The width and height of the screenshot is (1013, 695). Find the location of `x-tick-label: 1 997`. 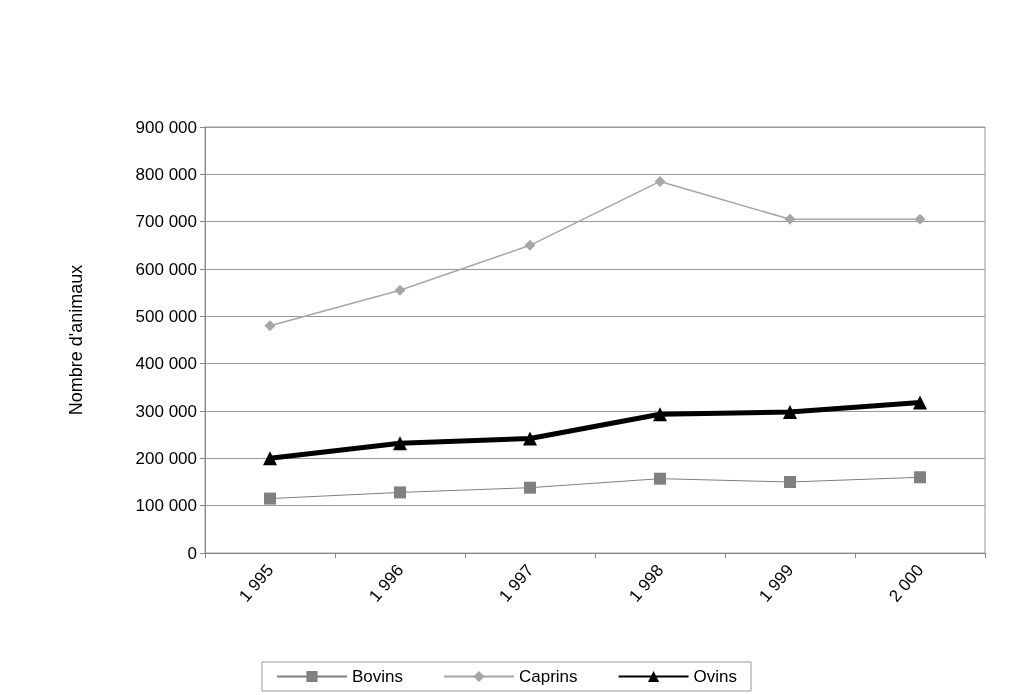

x-tick-label: 1 997 is located at coordinates (516, 583).